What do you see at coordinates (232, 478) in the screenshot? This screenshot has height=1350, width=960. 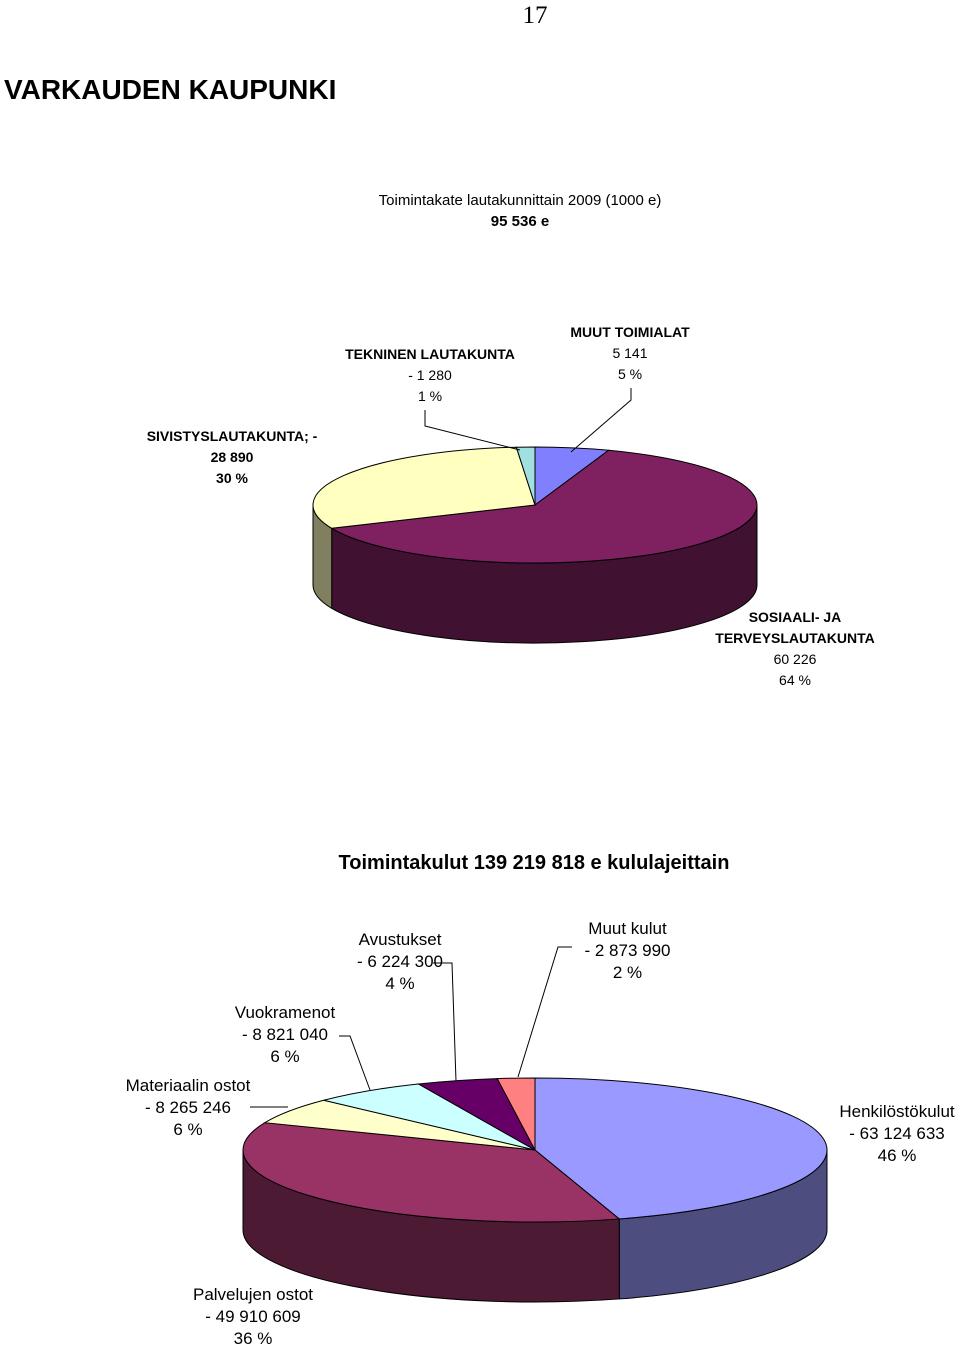 I see `slice-pct: 30 %` at bounding box center [232, 478].